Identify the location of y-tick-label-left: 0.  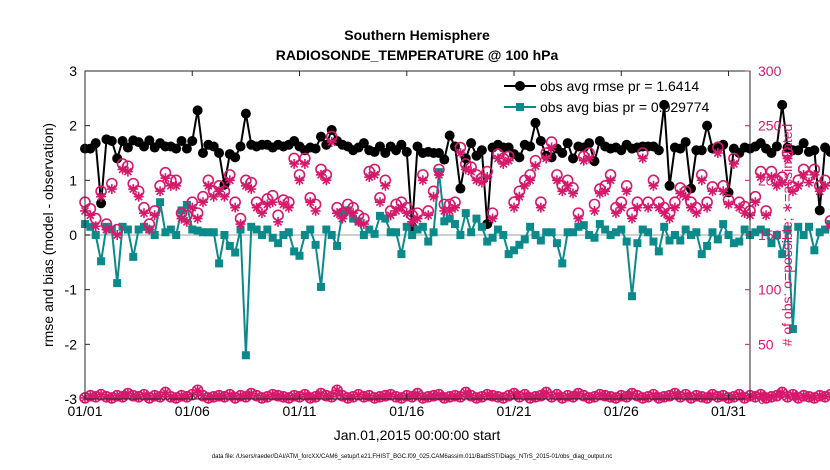
(73, 235).